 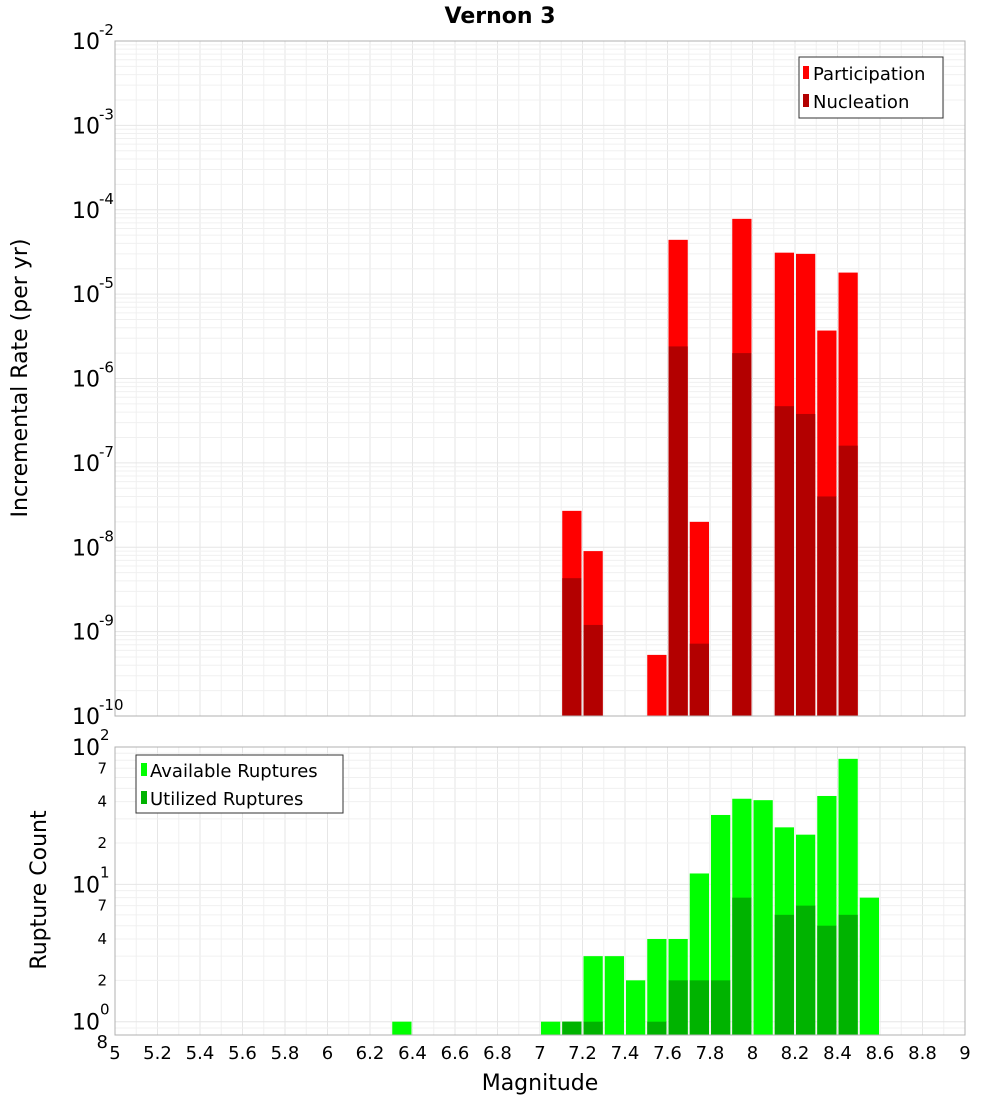 I want to click on rate-panel-bars, so click(x=710, y=467).